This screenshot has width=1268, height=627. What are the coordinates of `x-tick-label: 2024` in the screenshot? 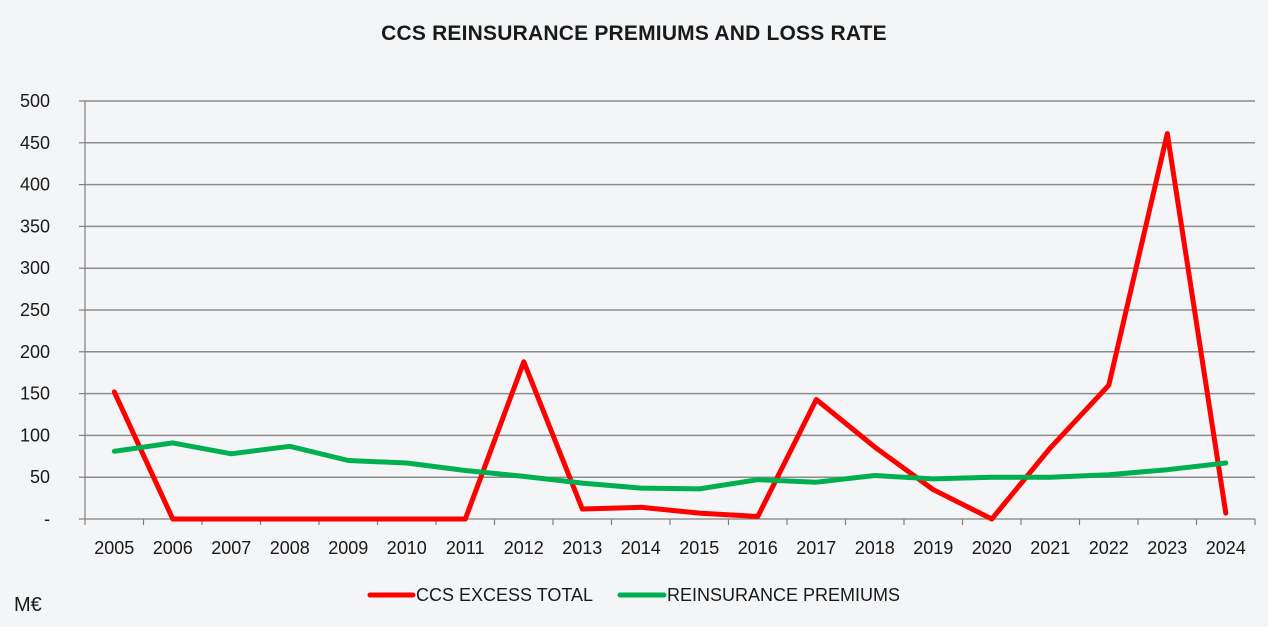 It's located at (1226, 548).